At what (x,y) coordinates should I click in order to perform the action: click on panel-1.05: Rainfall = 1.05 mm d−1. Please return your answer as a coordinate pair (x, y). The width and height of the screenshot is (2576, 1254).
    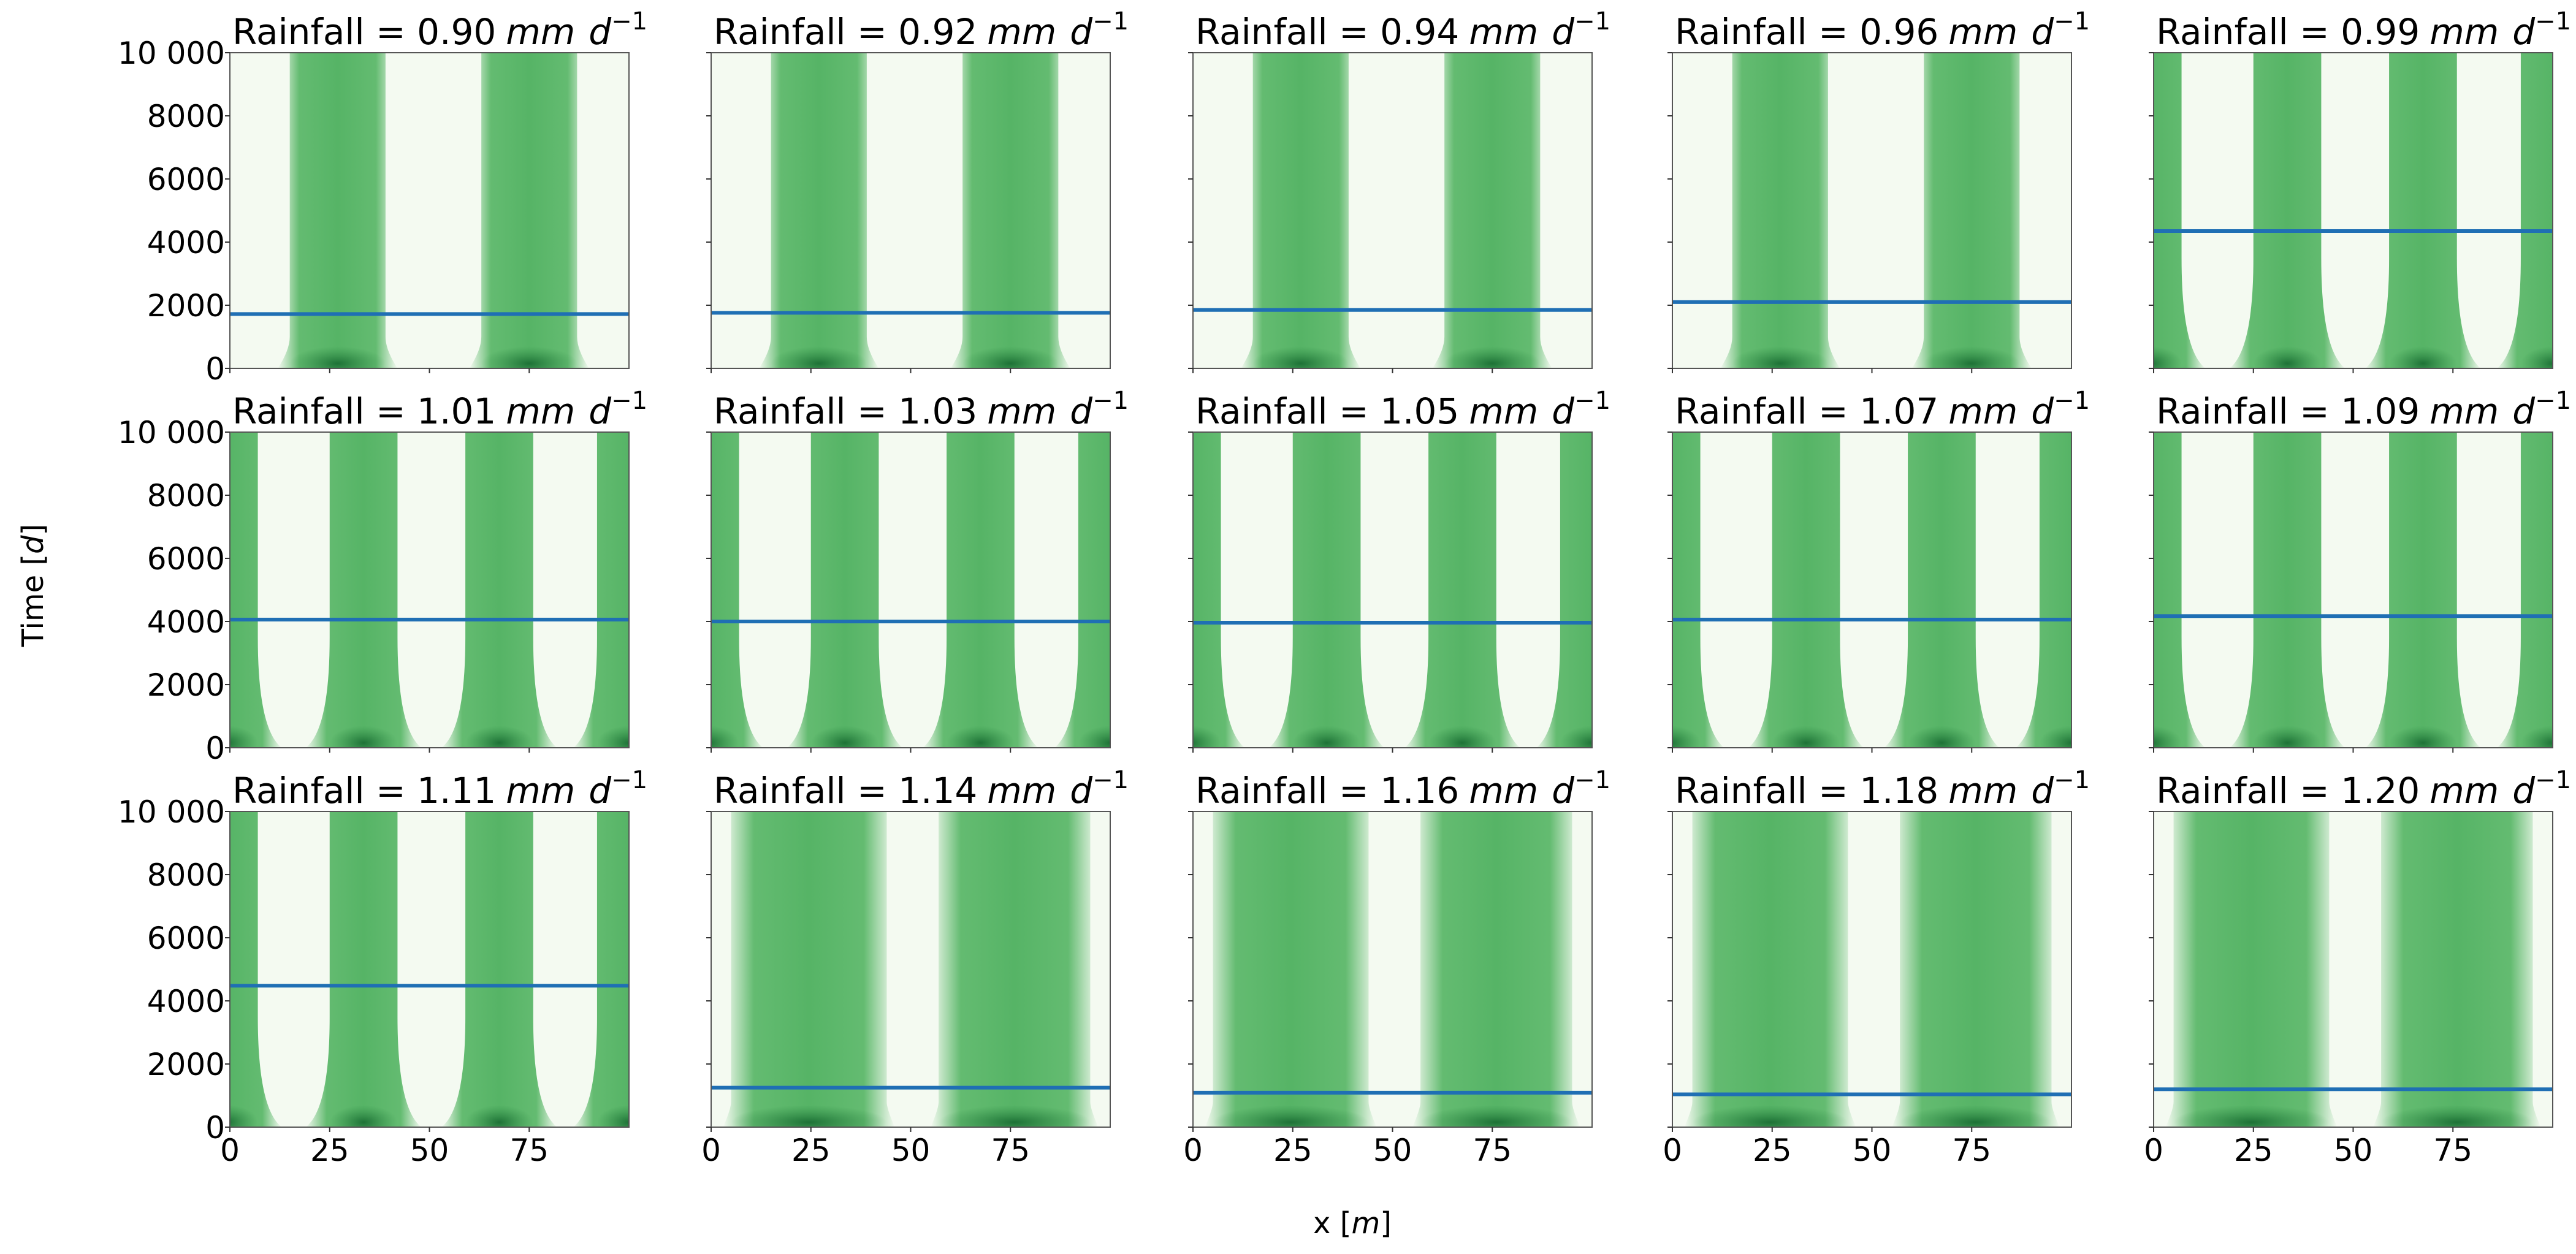
    Looking at the image, I should click on (1399, 570).